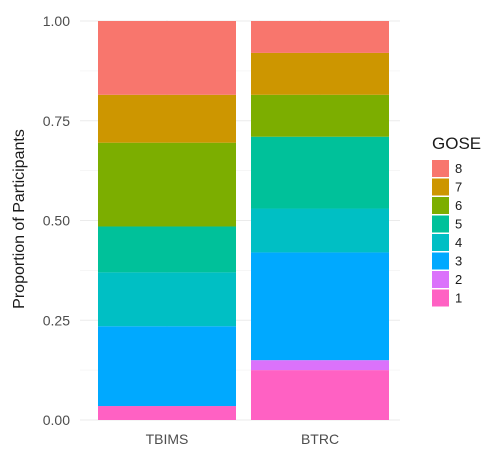 This screenshot has width=488, height=466. I want to click on legend-label-gose-1: 1, so click(458, 298).